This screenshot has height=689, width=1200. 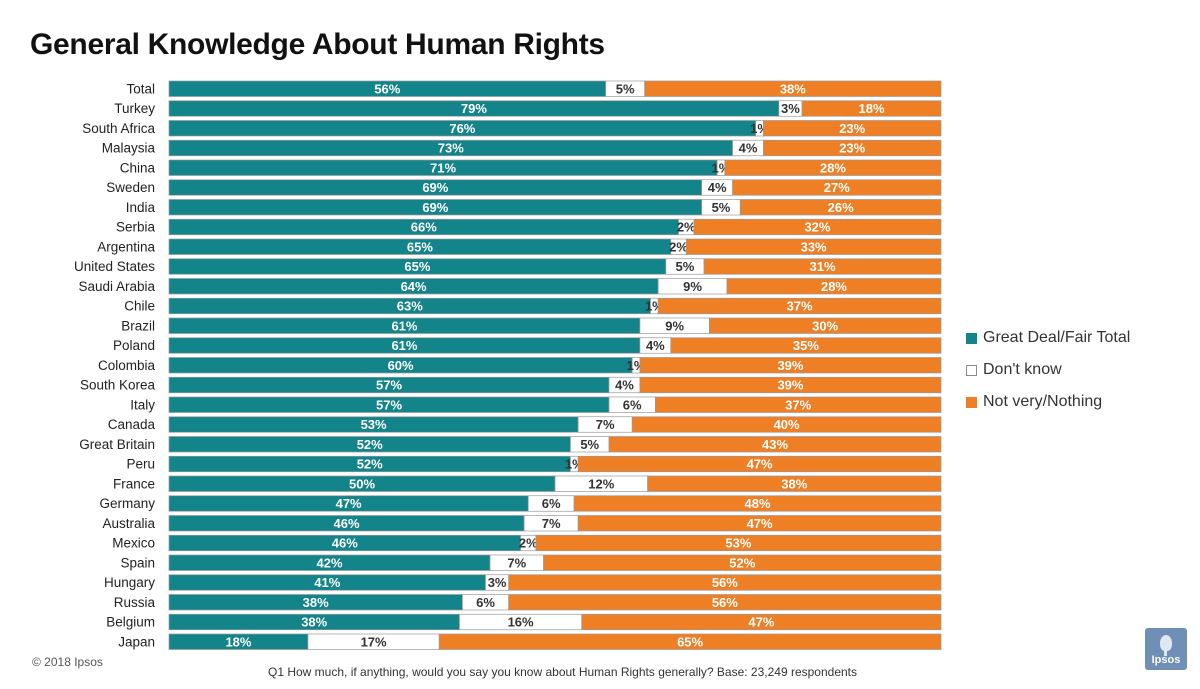 I want to click on bar-not-very-canada, so click(x=786, y=424).